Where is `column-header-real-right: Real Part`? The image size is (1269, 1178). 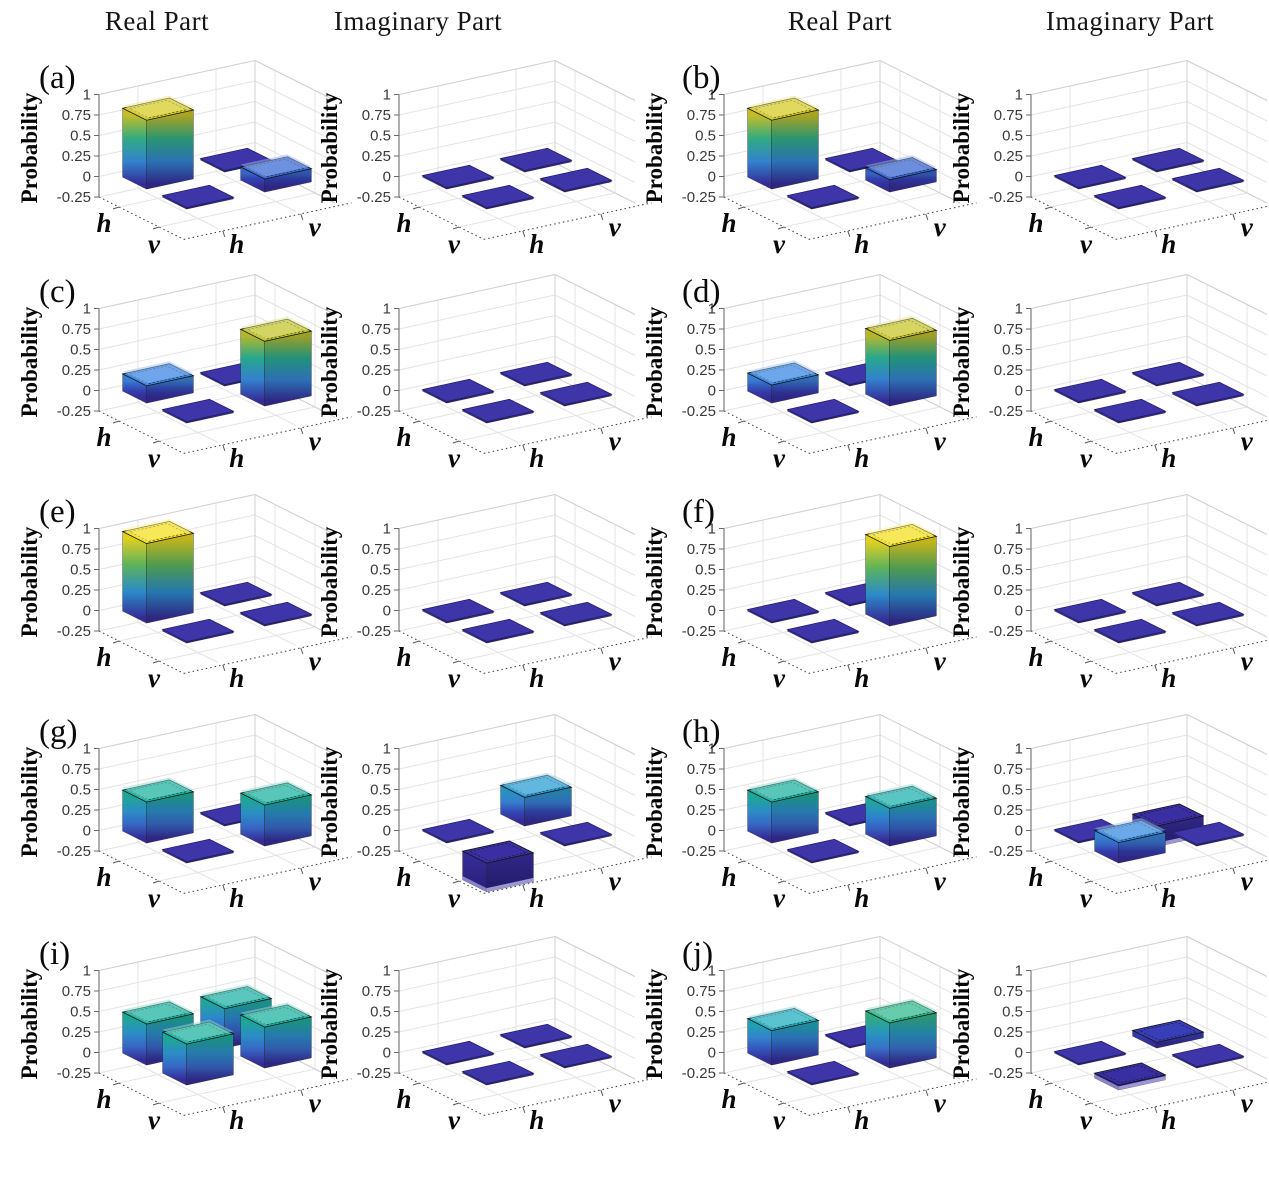 column-header-real-right: Real Part is located at coordinates (840, 21).